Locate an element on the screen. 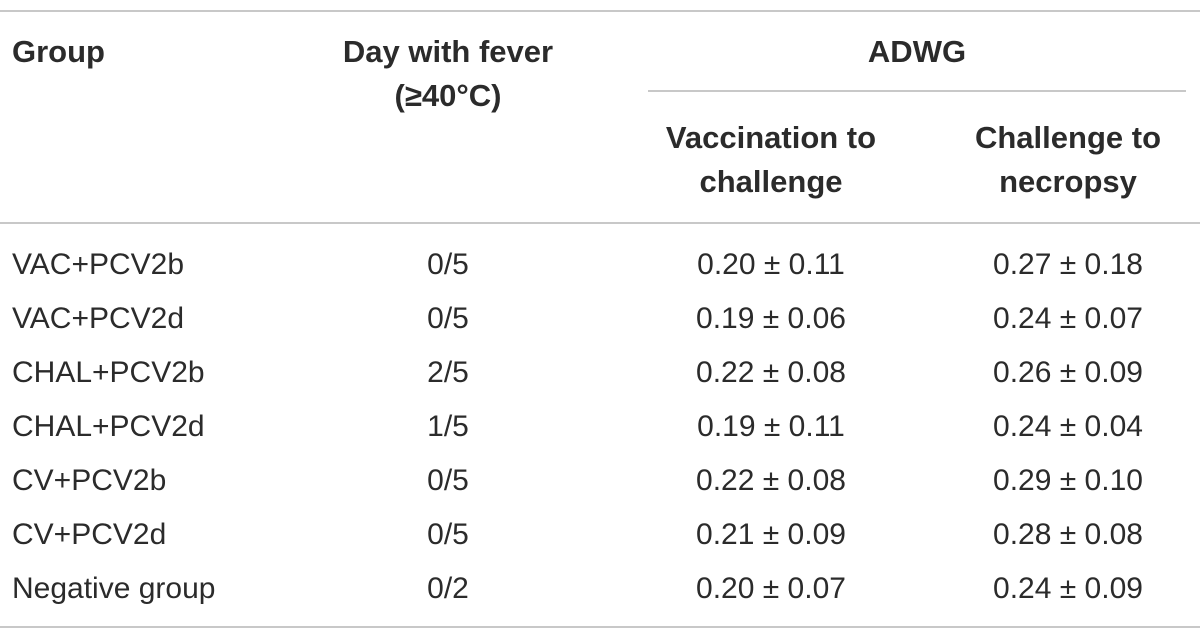 The width and height of the screenshot is (1200, 640). cell-fever: 2/5 is located at coordinates (448, 372).